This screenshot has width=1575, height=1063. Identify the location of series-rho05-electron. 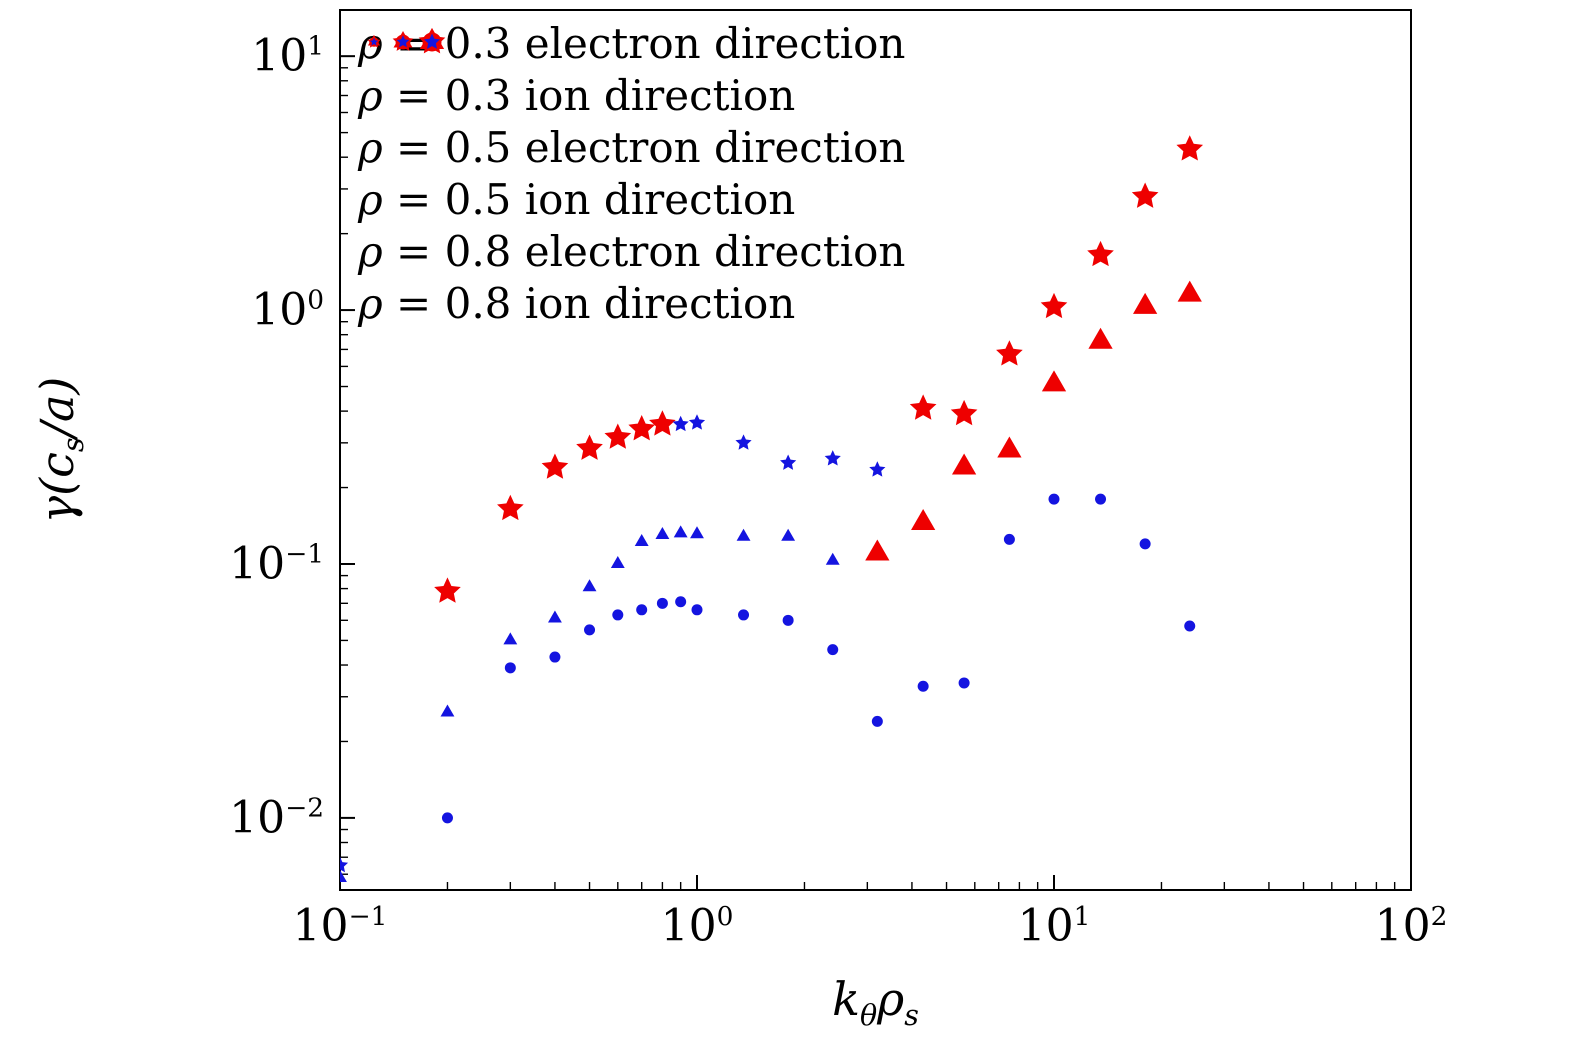
(1033, 420).